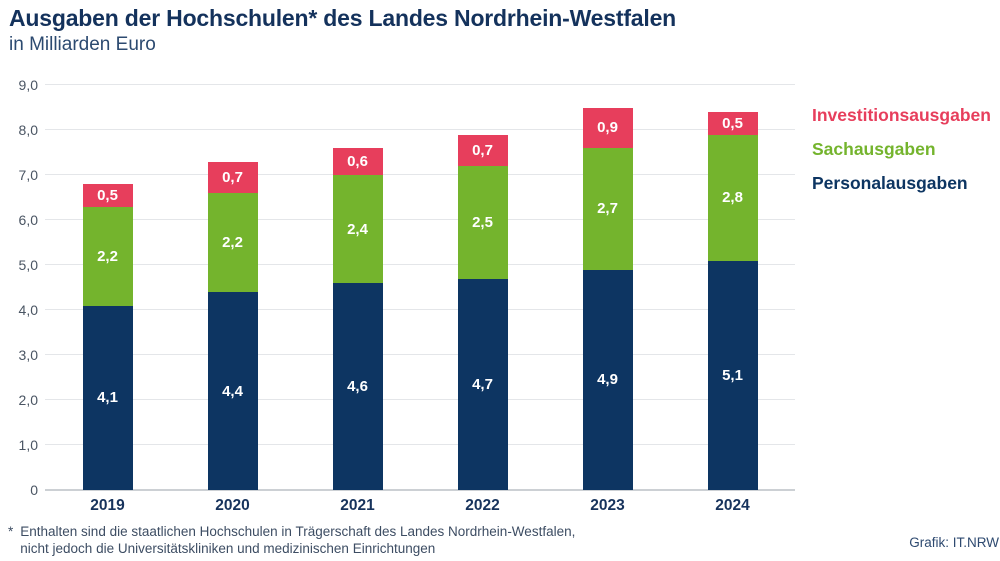  I want to click on bar-column-2019: 0,5 2,2 4,1, so click(107, 287).